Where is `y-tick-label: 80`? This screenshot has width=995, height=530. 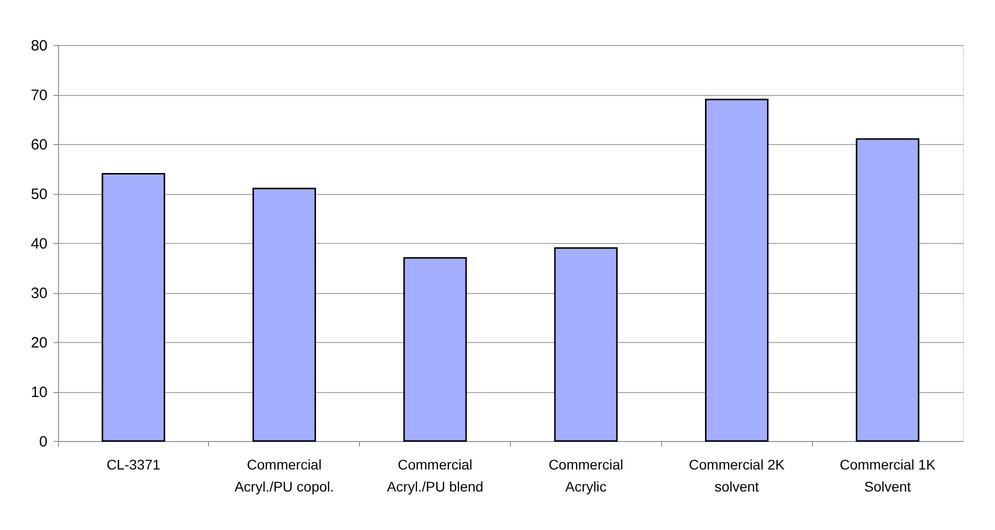 y-tick-label: 80 is located at coordinates (39, 46).